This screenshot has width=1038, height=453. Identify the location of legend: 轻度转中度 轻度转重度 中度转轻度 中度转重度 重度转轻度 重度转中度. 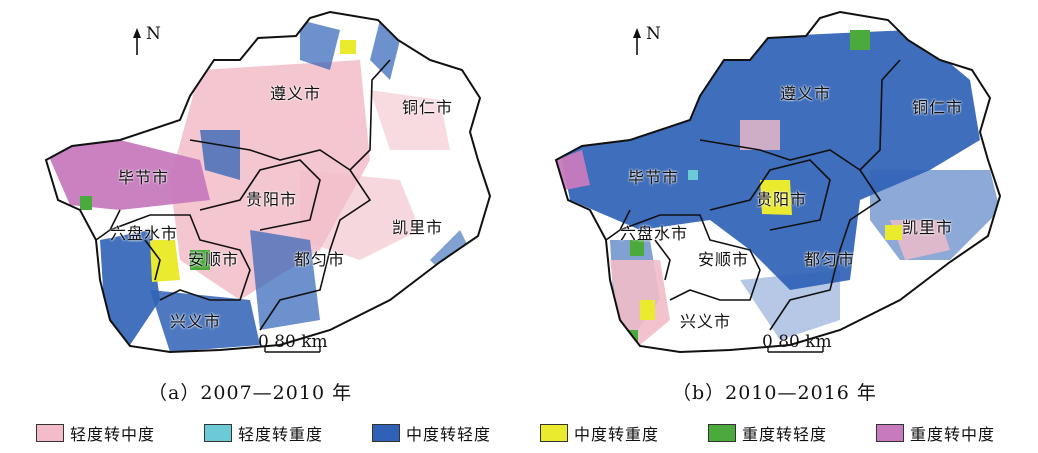
(531, 433).